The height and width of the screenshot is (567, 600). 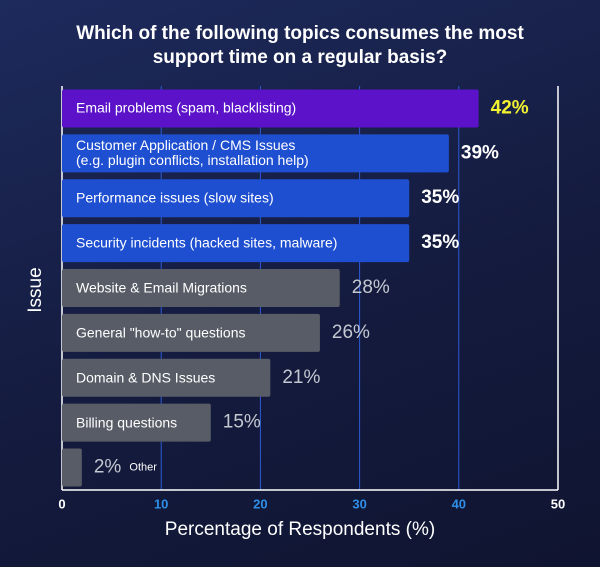 What do you see at coordinates (127, 422) in the screenshot?
I see `category-label: Billing questions` at bounding box center [127, 422].